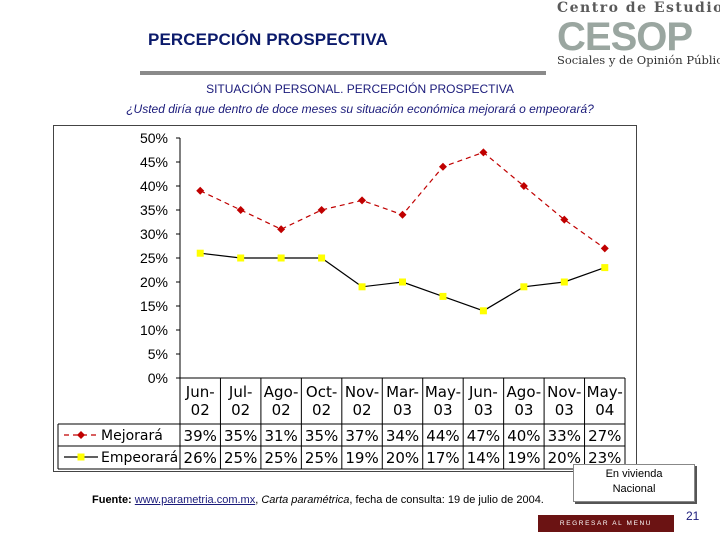 The width and height of the screenshot is (720, 549). I want to click on legend-label: Empeorará, so click(139, 458).